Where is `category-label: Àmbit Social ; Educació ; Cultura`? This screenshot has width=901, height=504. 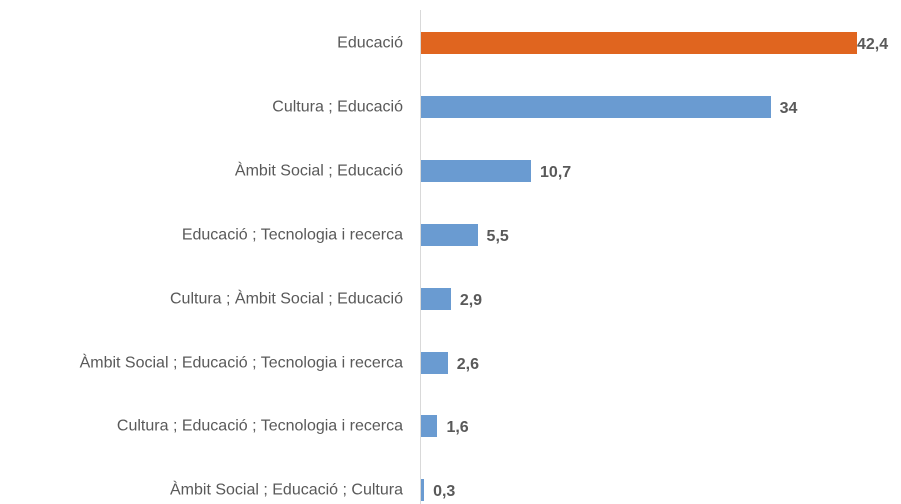
category-label: Àmbit Social ; Educació ; Cultura is located at coordinates (286, 490).